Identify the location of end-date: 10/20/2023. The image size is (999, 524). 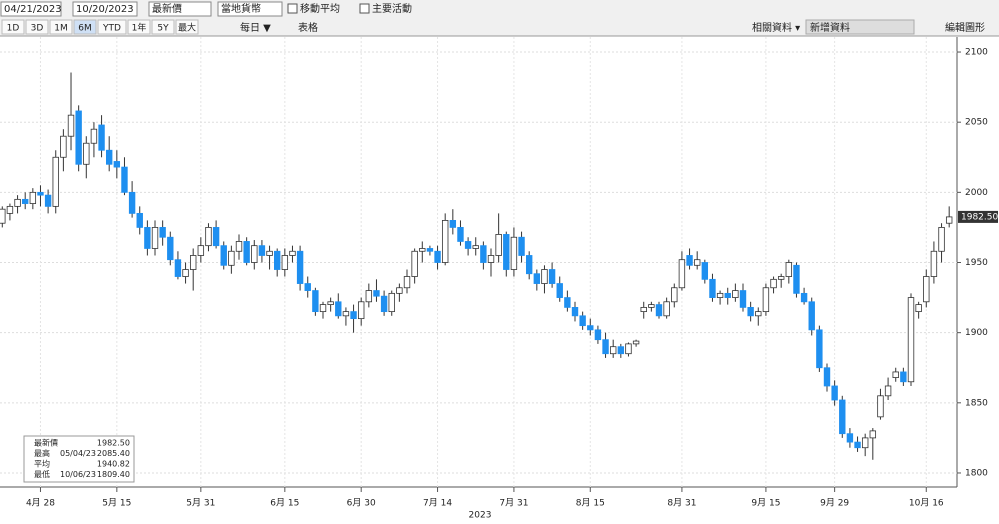
(105, 9).